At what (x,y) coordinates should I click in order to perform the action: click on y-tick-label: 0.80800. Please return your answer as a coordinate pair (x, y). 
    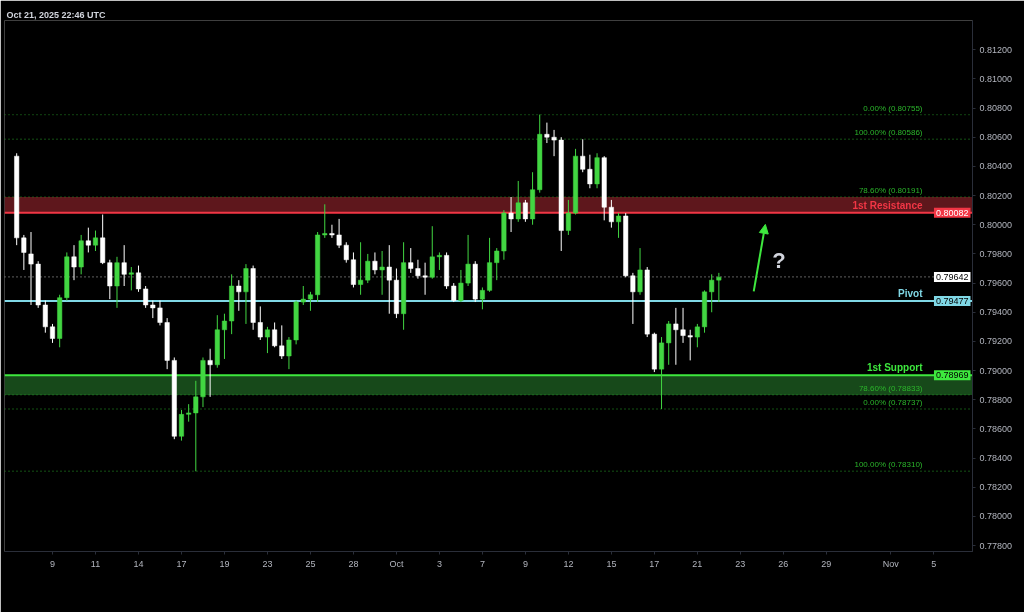
    Looking at the image, I should click on (996, 108).